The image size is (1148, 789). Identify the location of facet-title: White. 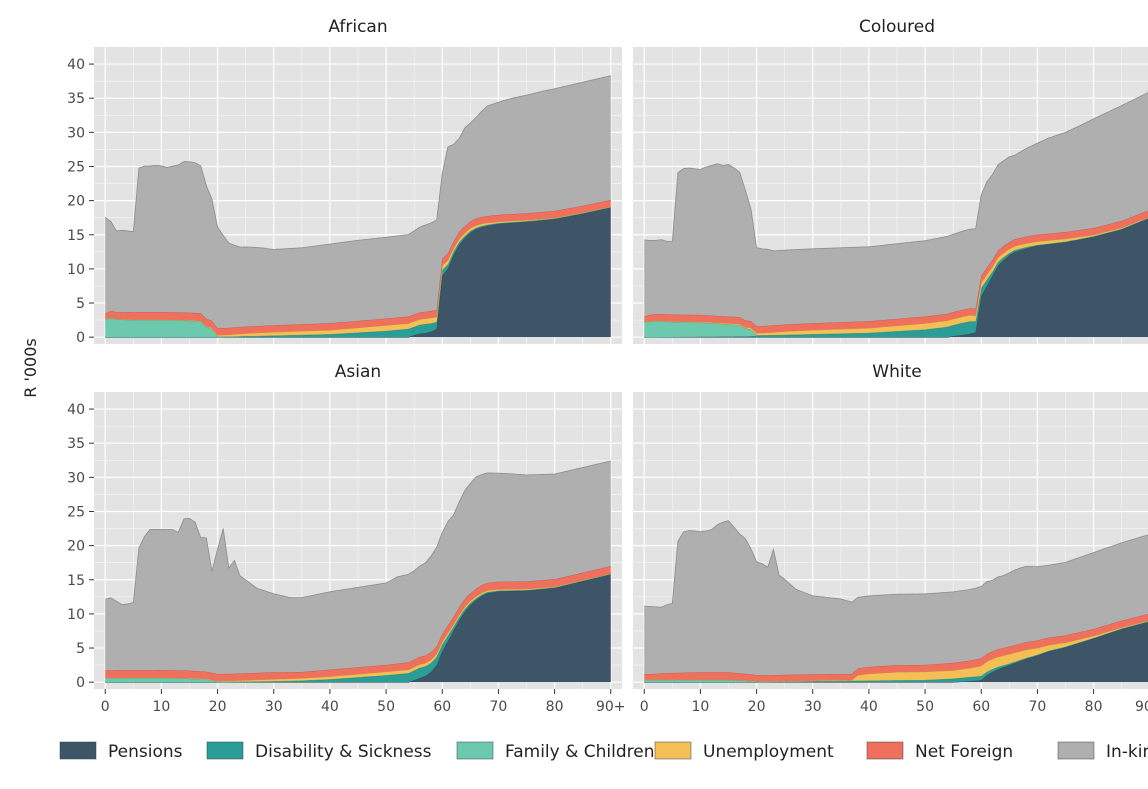
(896, 372).